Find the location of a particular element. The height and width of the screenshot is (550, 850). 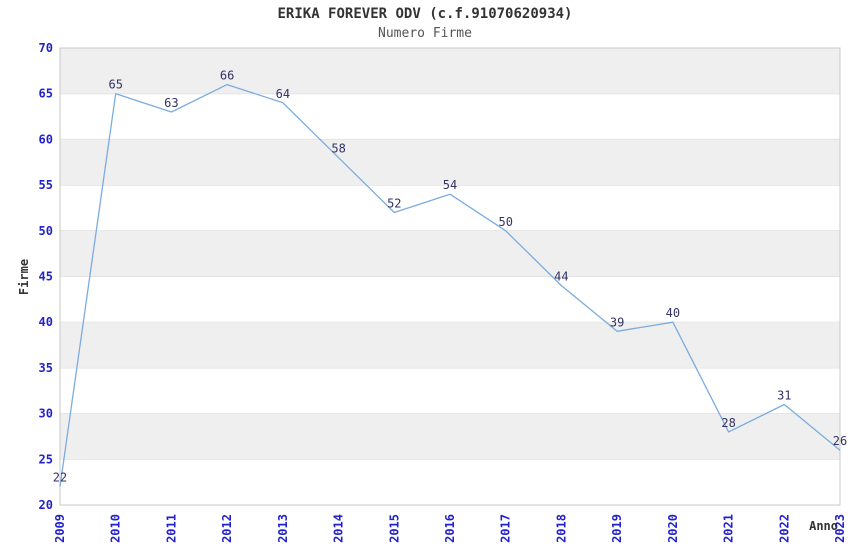

y-tick-label: 55 is located at coordinates (46, 185).